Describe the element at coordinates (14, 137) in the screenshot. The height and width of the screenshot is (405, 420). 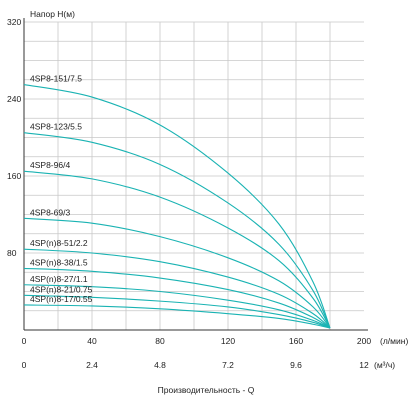
I see `y-tick-labels: 80 160 240 320` at that location.